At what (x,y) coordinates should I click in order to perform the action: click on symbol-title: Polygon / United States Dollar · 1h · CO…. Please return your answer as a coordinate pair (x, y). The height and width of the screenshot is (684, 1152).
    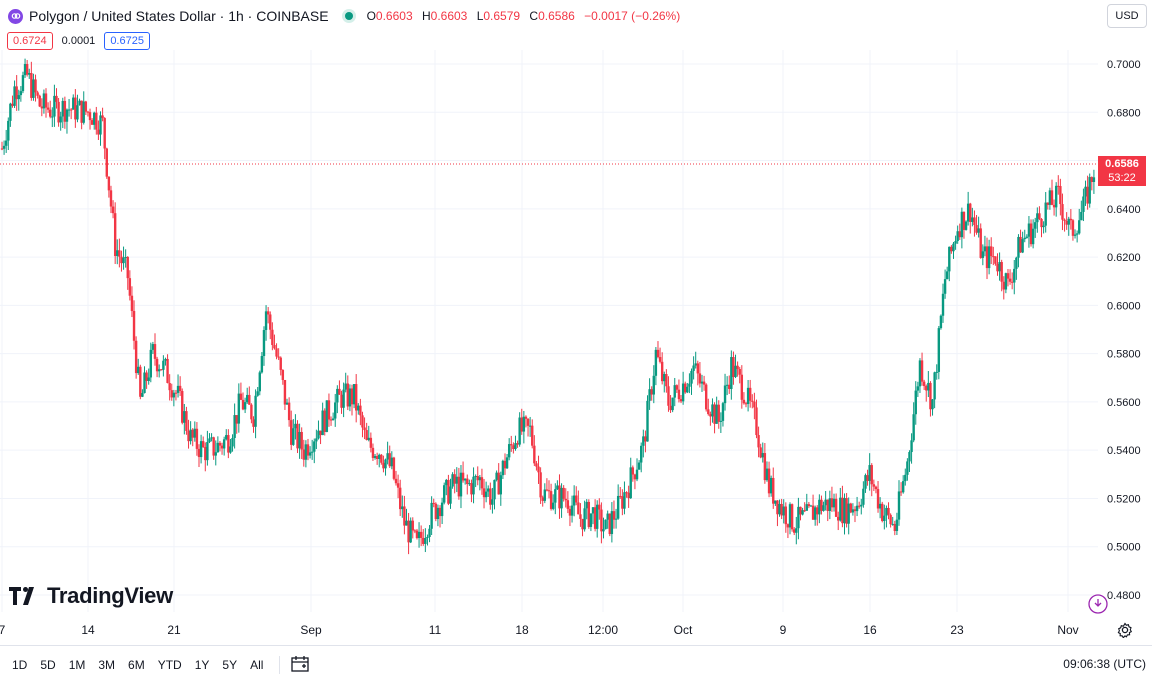
    Looking at the image, I should click on (179, 16).